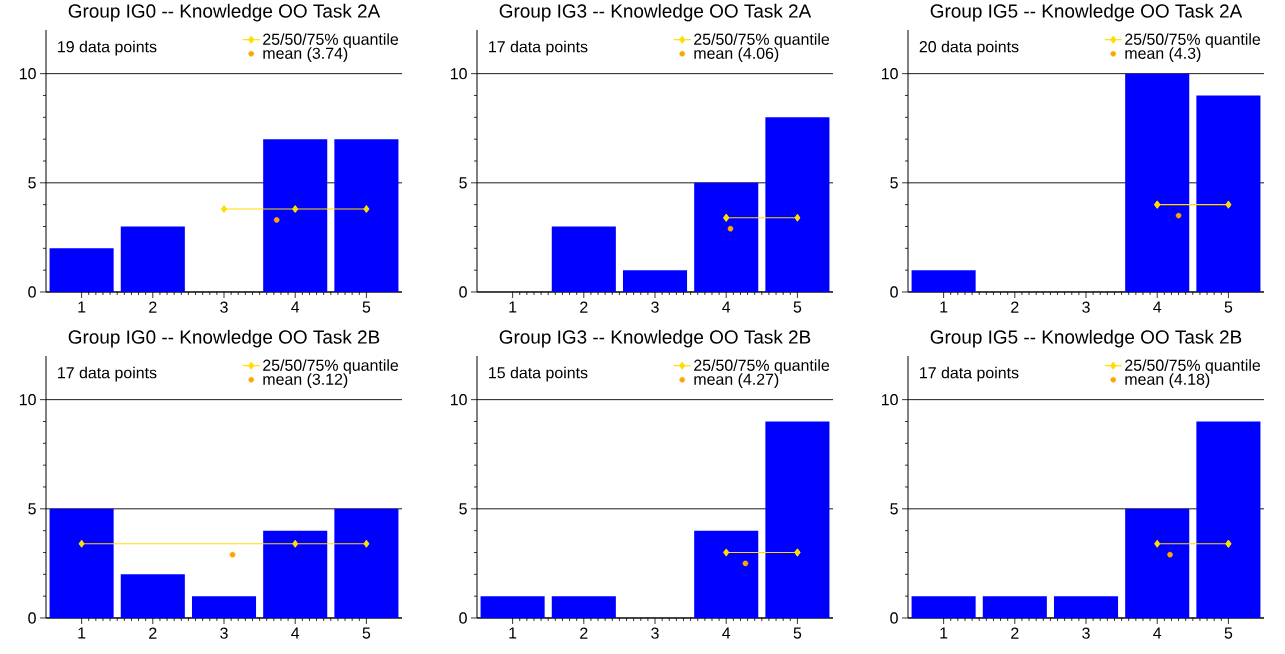 The width and height of the screenshot is (1285, 654). What do you see at coordinates (736, 55) in the screenshot?
I see `legend-label: mean (4.06)` at bounding box center [736, 55].